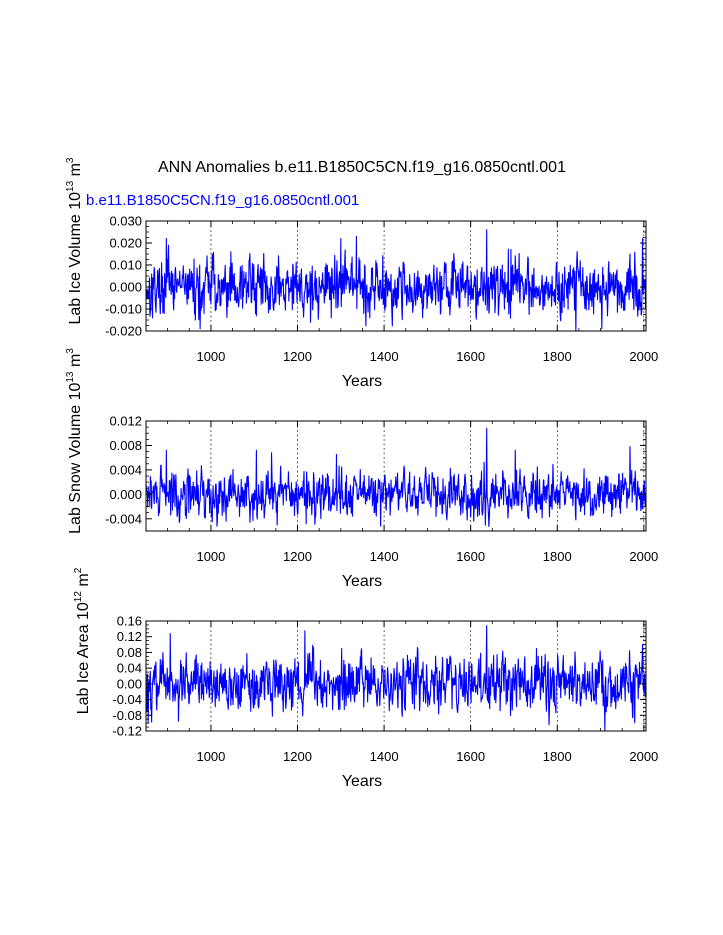 The height and width of the screenshot is (935, 723). What do you see at coordinates (127, 715) in the screenshot?
I see `y-tick-label: -0.08` at bounding box center [127, 715].